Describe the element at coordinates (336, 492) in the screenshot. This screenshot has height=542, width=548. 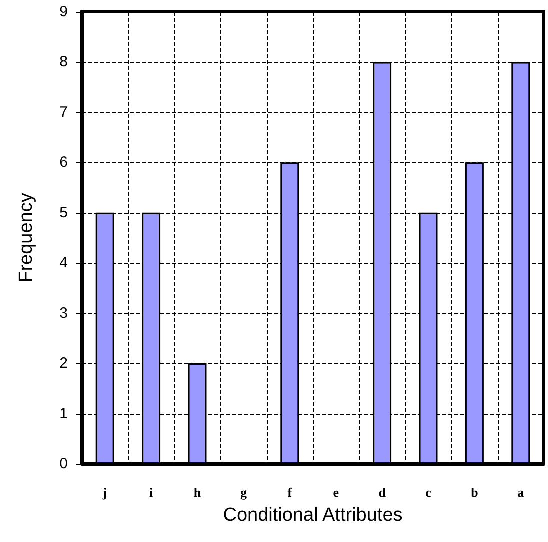
I see `x-tick-label: e` at that location.